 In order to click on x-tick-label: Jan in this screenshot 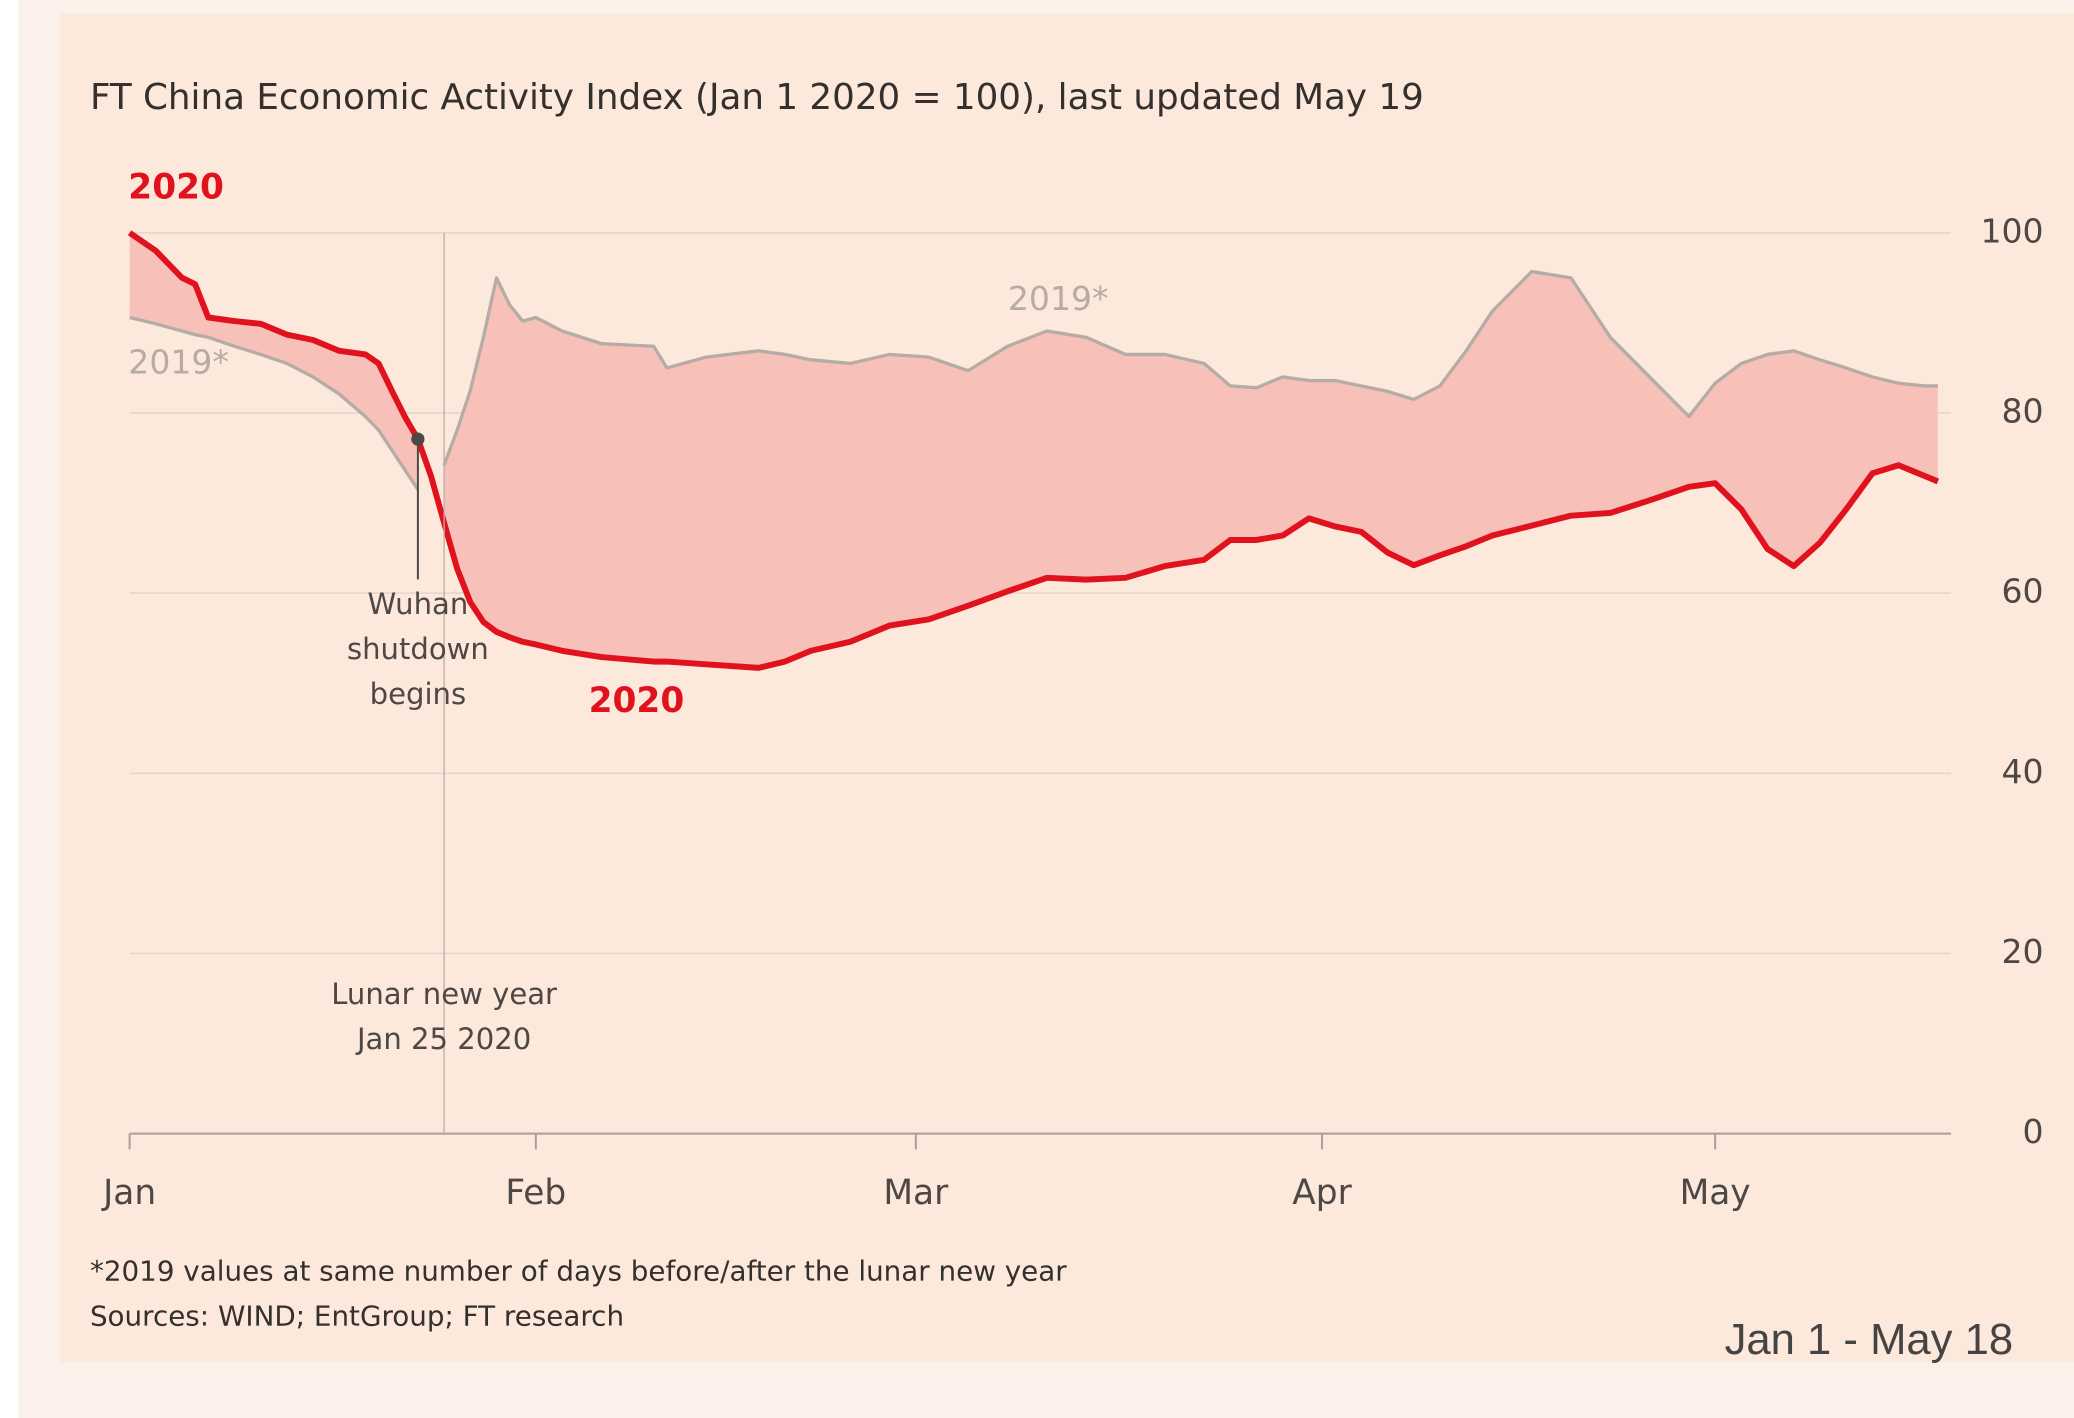, I will do `click(128, 1193)`.